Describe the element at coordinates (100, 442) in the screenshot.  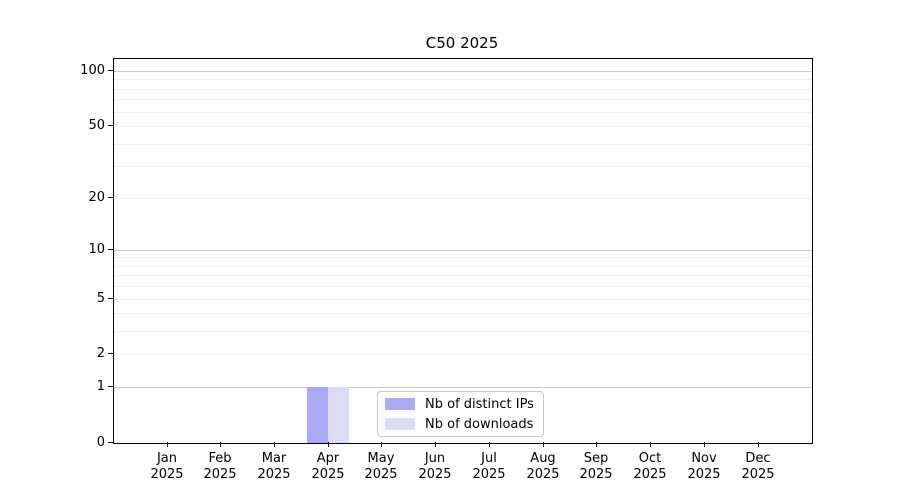
I see `y-tick-label: 0` at that location.